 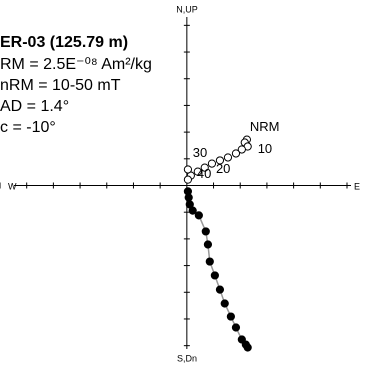 I want to click on info-line: RM = 2.5E⁻⁰⁸ Am²/kg, so click(x=76, y=64).